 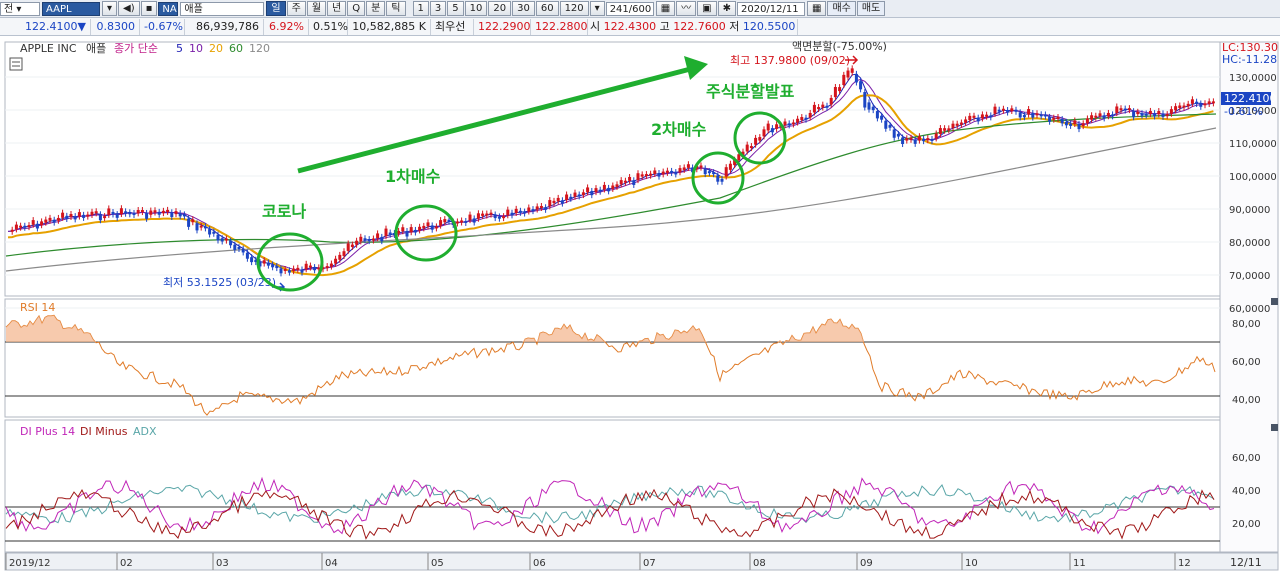 I want to click on high-arrow-icon, so click(x=852, y=60).